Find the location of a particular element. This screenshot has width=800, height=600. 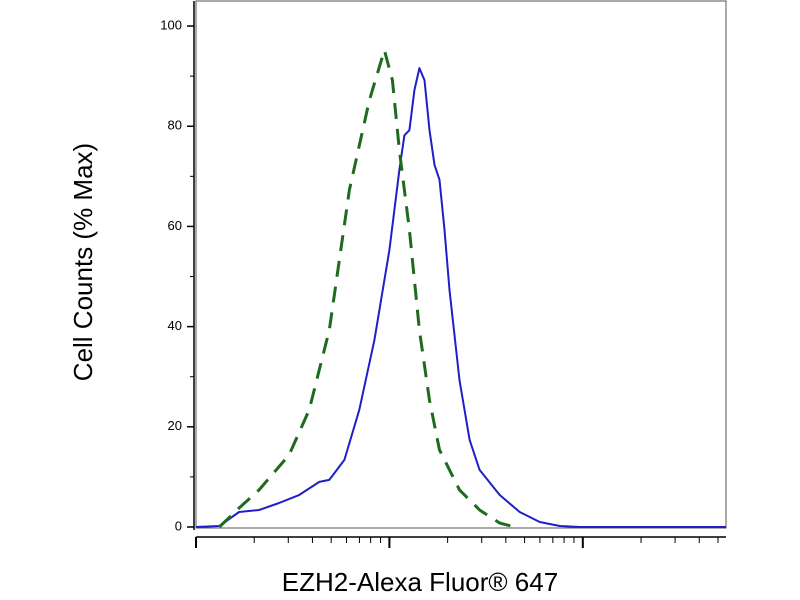

y-tick-label: 0 is located at coordinates (178, 525).